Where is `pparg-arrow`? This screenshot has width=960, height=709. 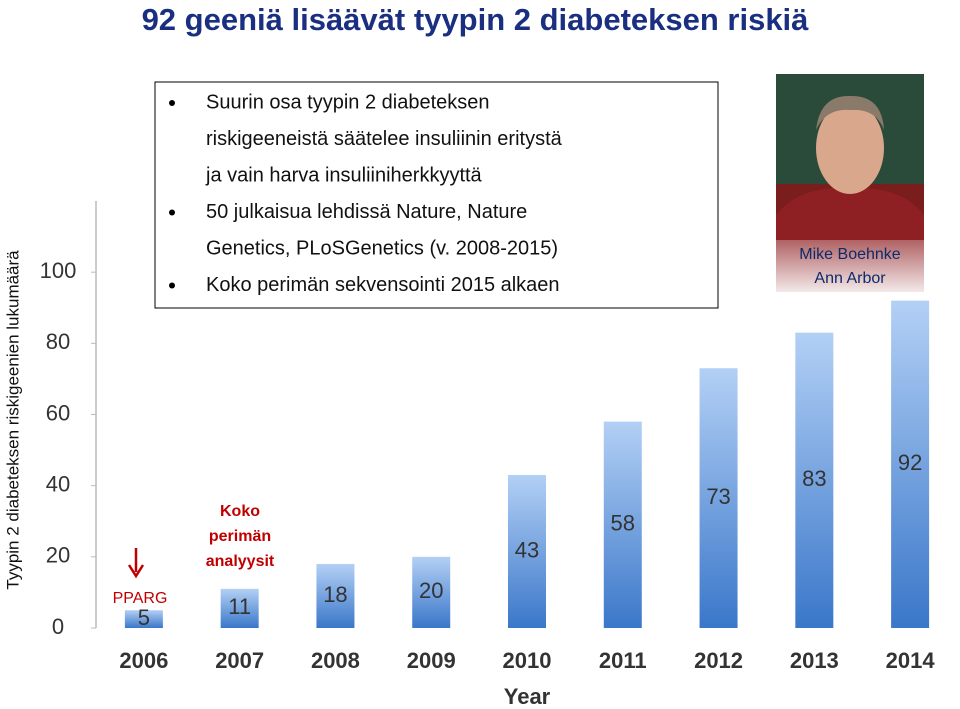 pparg-arrow is located at coordinates (136, 563).